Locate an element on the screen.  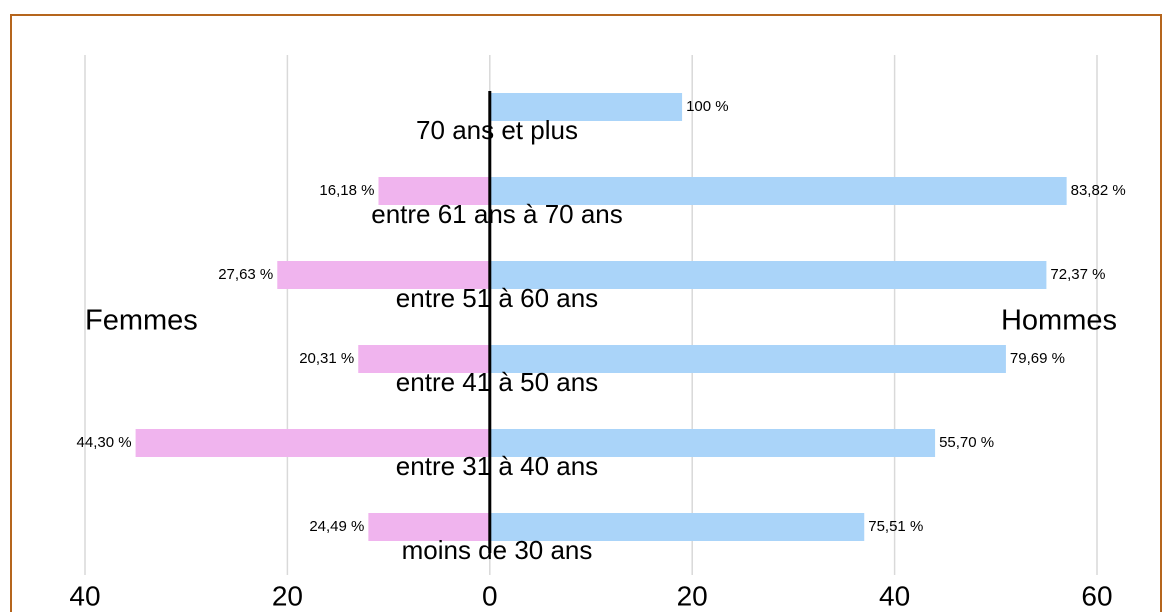
x-tick-label: 60 is located at coordinates (1096, 595).